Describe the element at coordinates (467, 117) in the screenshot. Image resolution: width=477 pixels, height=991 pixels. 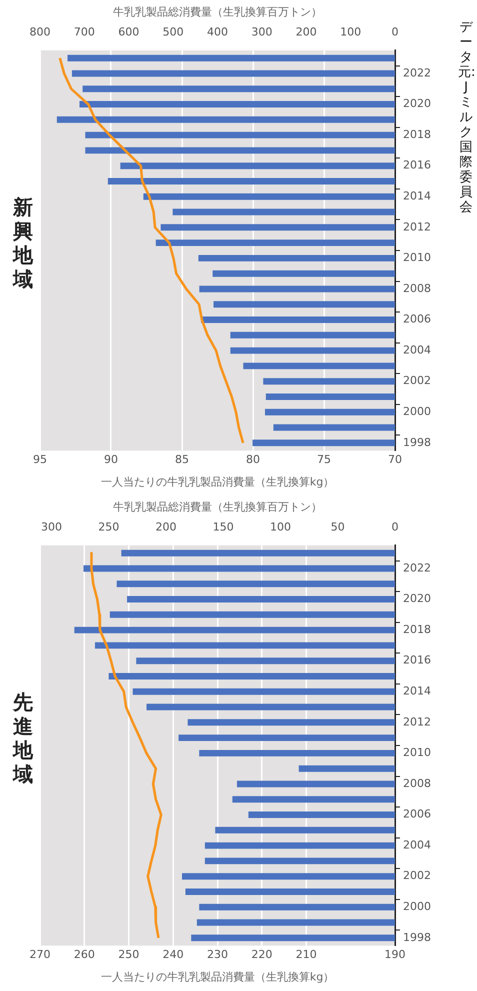
I see `text: データ元:Jミルク国際委員会` at that location.